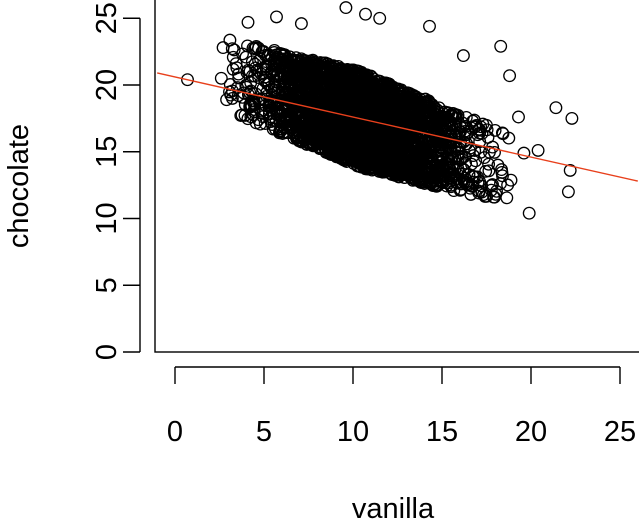 This screenshot has height=521, width=639. I want to click on y-tick-label: 0, so click(107, 352).